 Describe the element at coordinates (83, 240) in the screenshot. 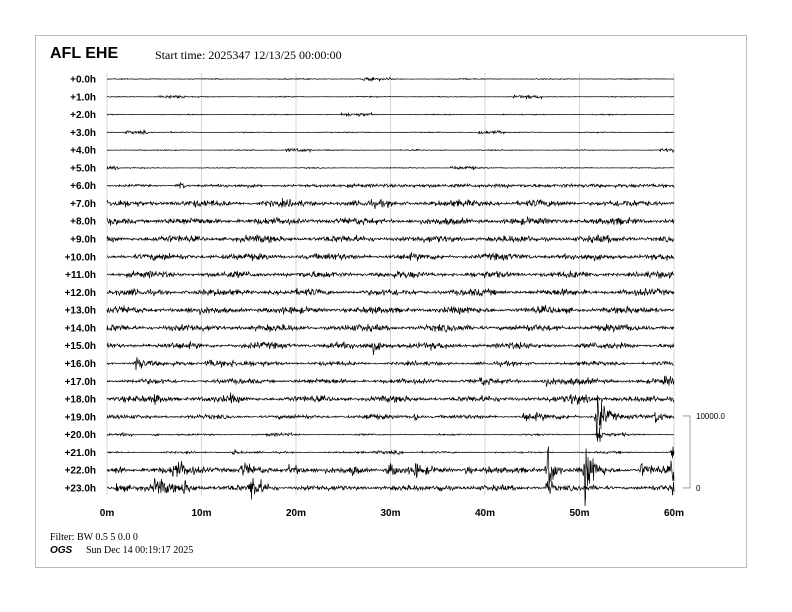

I see `row-label: +9.0h` at that location.